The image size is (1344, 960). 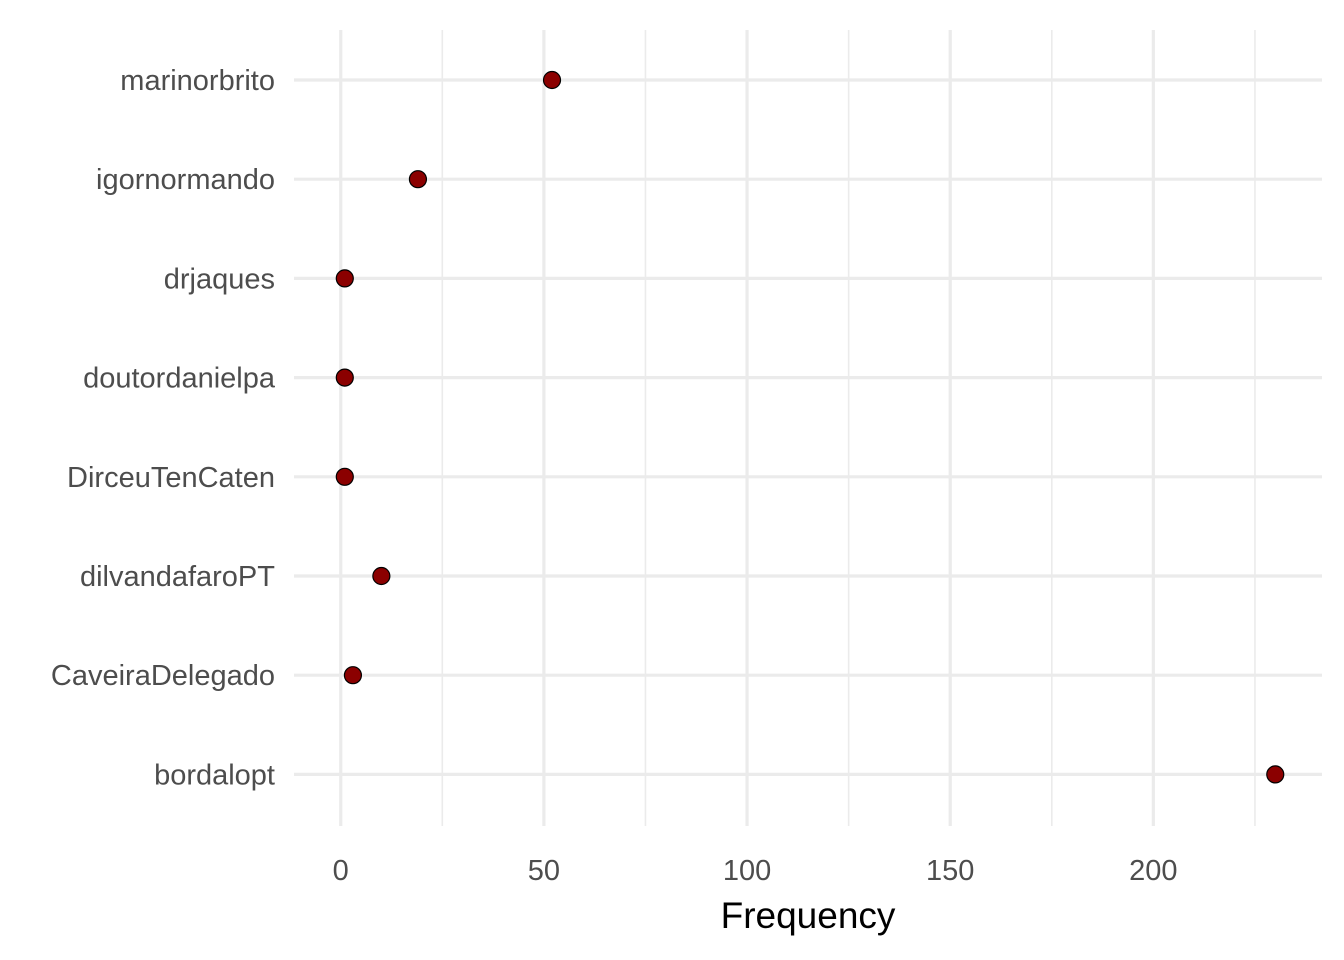 What do you see at coordinates (177, 577) in the screenshot?
I see `y-tick-label: dilvandafaroPT` at bounding box center [177, 577].